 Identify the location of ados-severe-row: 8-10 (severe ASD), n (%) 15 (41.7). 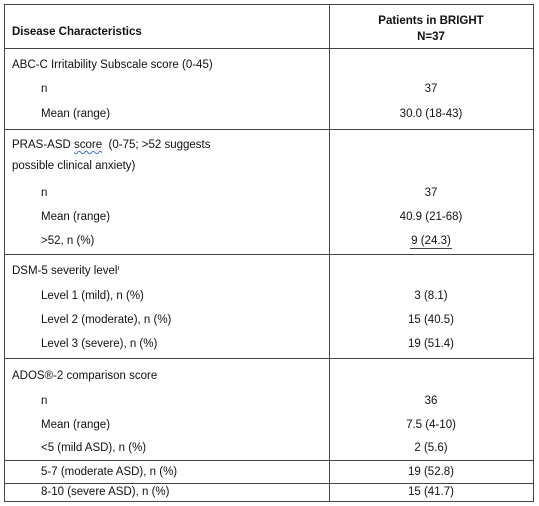
(269, 493).